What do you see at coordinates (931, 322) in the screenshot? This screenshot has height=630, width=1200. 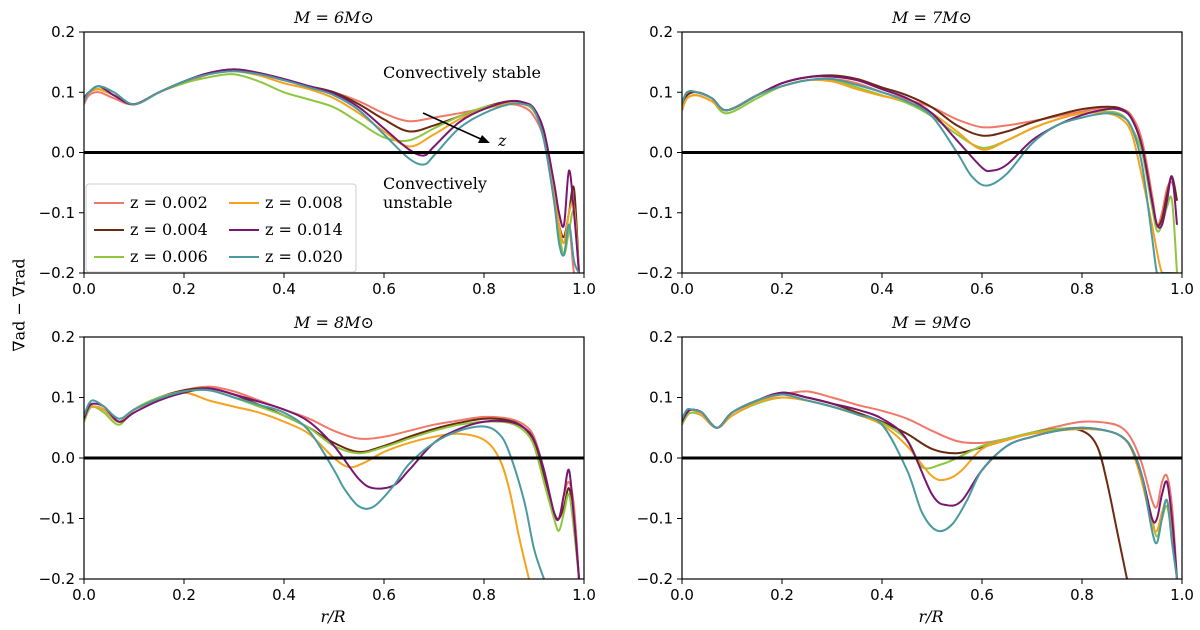 I see `panel-title: M = 9M⊙` at bounding box center [931, 322].